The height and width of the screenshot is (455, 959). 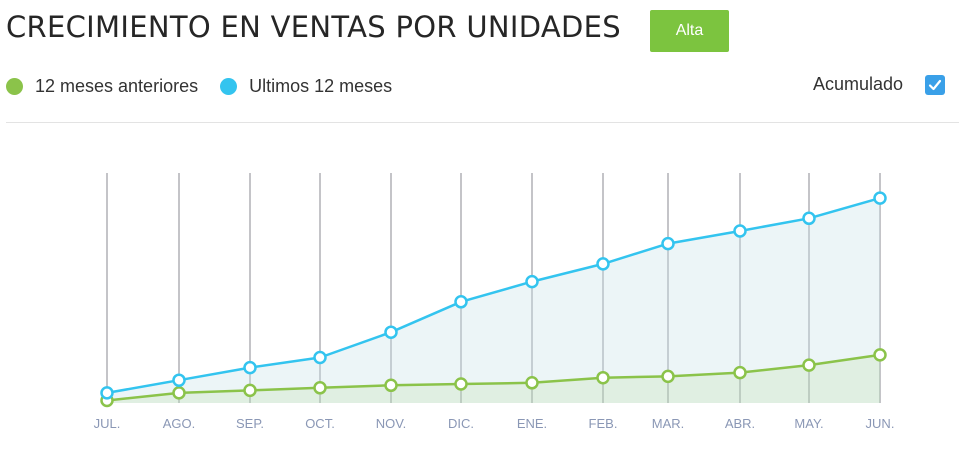 What do you see at coordinates (117, 86) in the screenshot?
I see `legend-label-previous: 12 meses anteriores` at bounding box center [117, 86].